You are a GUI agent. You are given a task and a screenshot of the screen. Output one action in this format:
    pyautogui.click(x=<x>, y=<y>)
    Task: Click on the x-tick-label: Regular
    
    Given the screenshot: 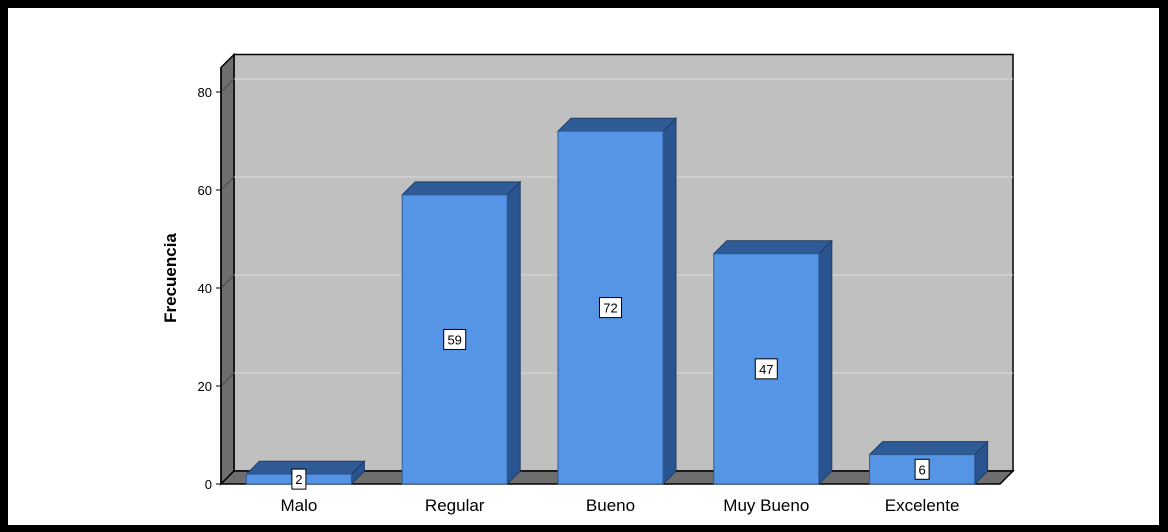 What is the action you would take?
    pyautogui.click(x=455, y=505)
    